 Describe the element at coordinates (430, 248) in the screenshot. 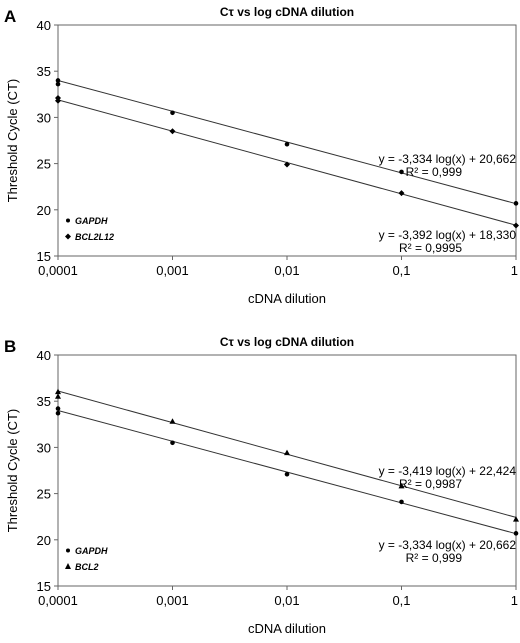

I see `r-squared-label: R² = 0,9995` at that location.